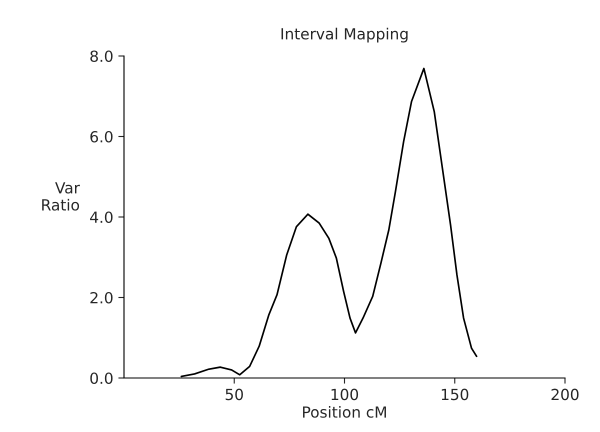 This screenshot has width=600, height=432. I want to click on x-axis-title: Position cM, so click(344, 412).